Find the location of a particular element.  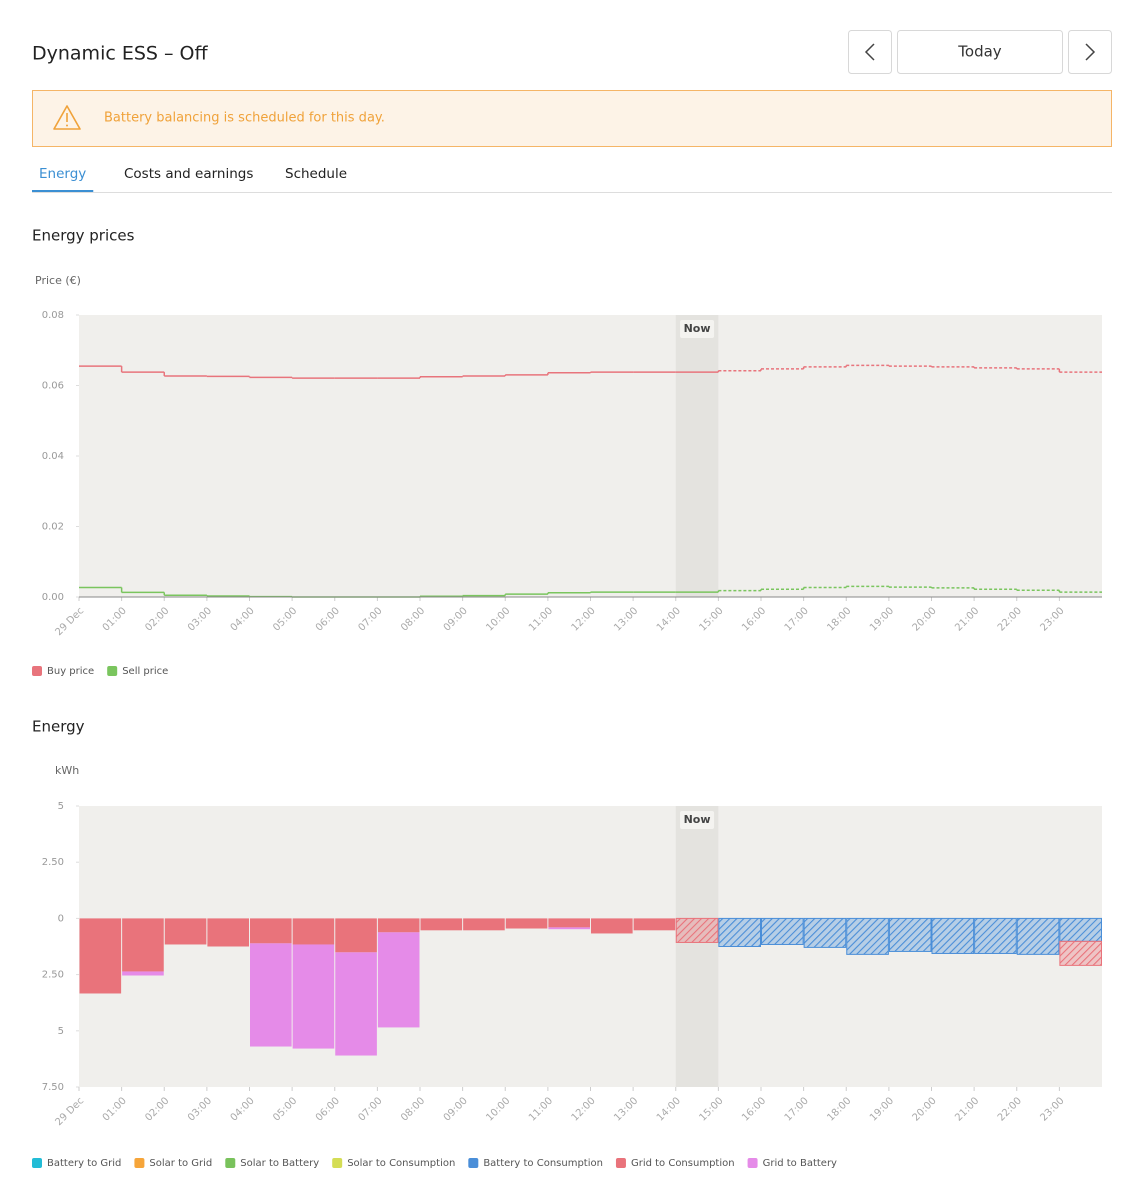

tab: Schedule is located at coordinates (316, 174).